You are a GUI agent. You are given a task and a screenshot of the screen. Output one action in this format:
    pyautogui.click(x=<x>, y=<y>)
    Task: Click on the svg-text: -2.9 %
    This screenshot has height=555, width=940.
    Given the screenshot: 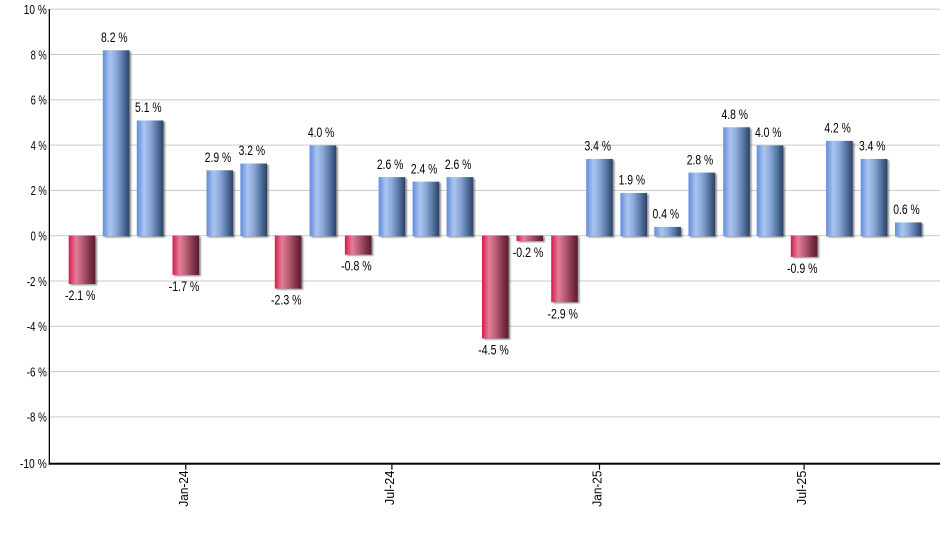 What is the action you would take?
    pyautogui.click(x=562, y=313)
    